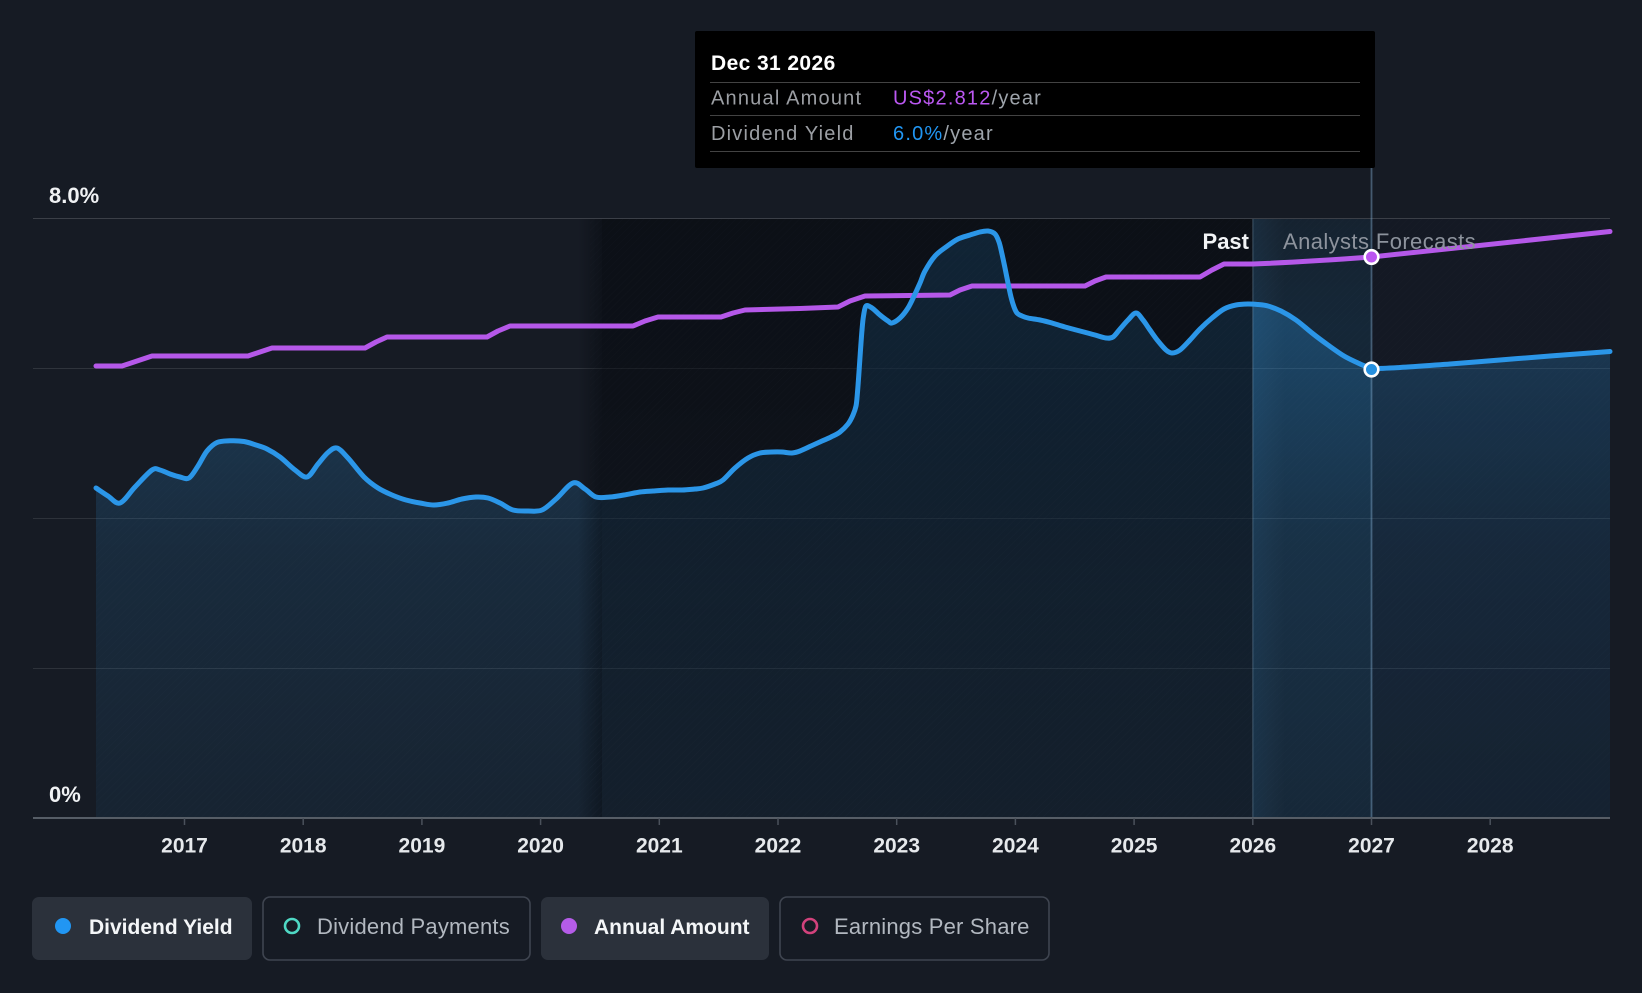  What do you see at coordinates (932, 926) in the screenshot?
I see `svg-text: Earnings Per Share` at bounding box center [932, 926].